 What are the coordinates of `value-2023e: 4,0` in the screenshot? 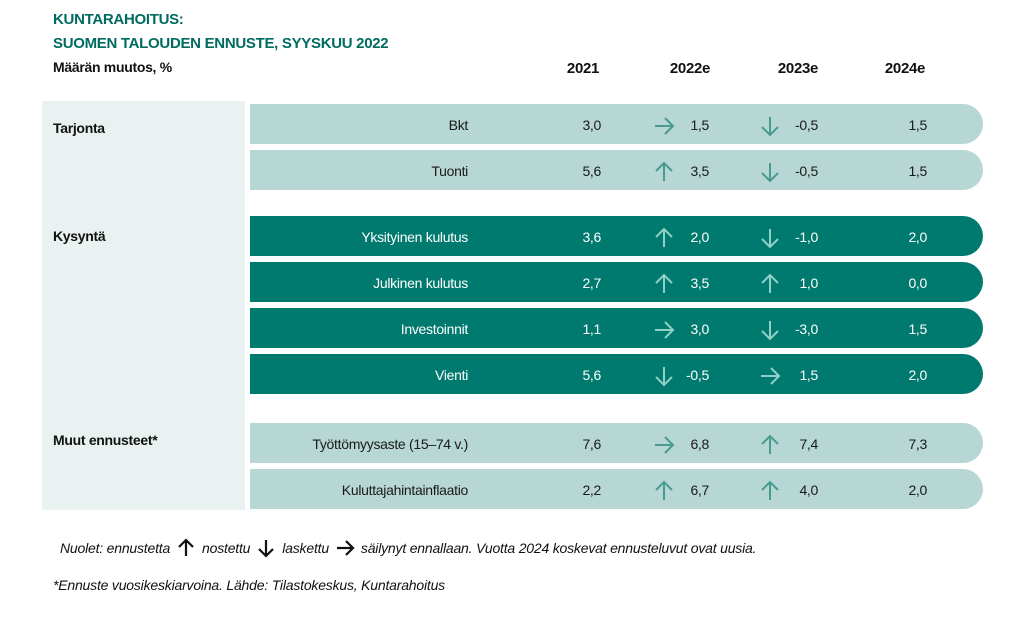 It's located at (808, 490).